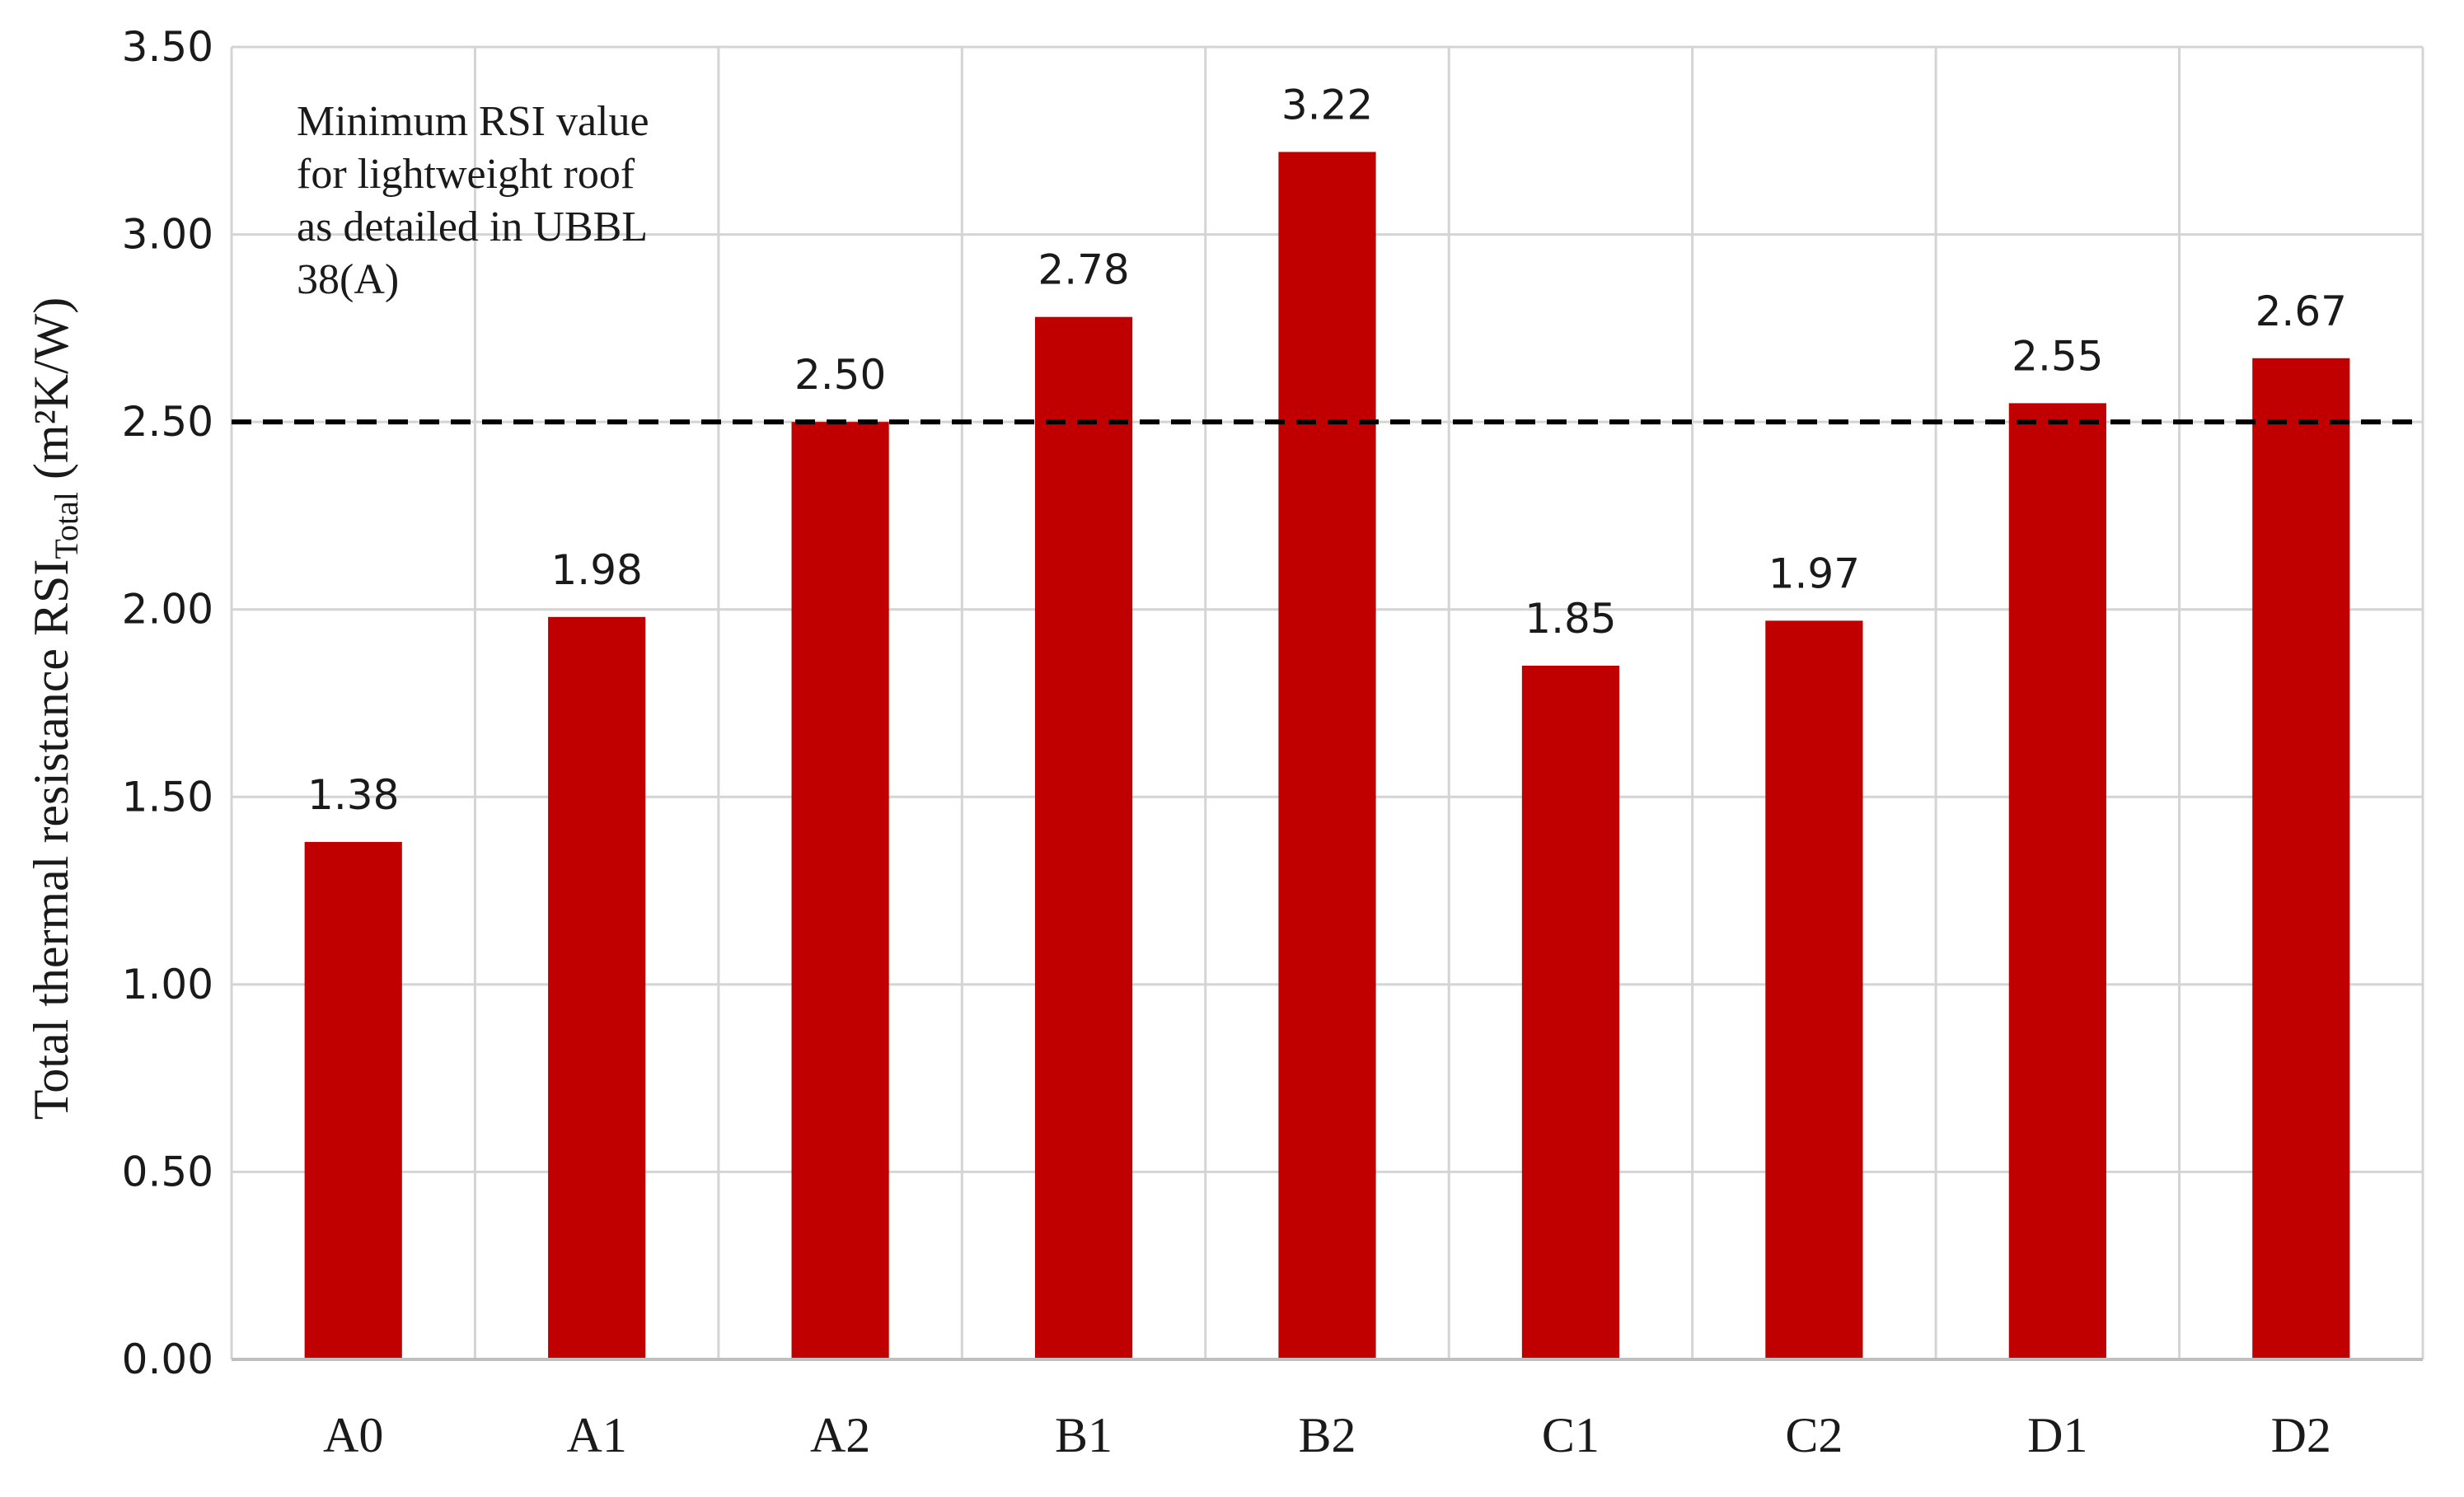 This screenshot has width=2464, height=1497. Describe the element at coordinates (596, 1435) in the screenshot. I see `x-tick-label: A1` at that location.